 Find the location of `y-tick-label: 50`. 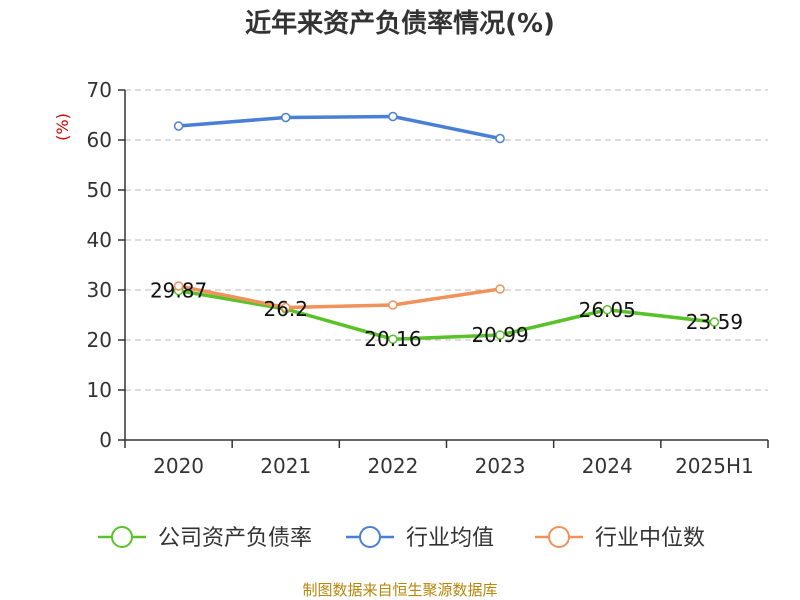

y-tick-label: 50 is located at coordinates (99, 190).